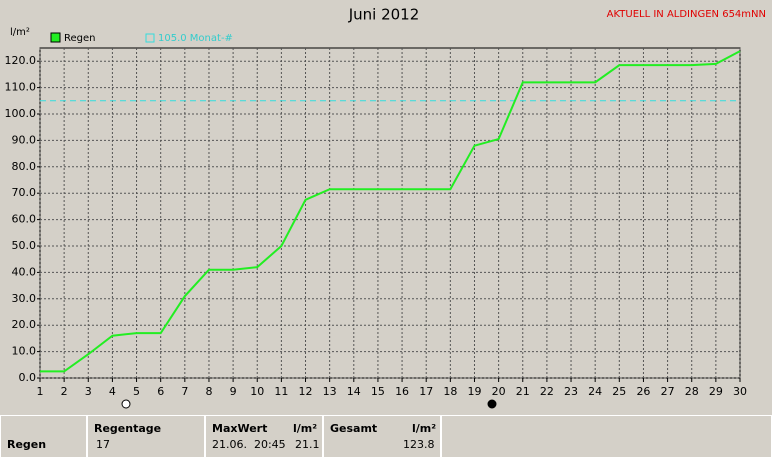 The height and width of the screenshot is (458, 772). I want to click on value: 21.1, so click(307, 444).